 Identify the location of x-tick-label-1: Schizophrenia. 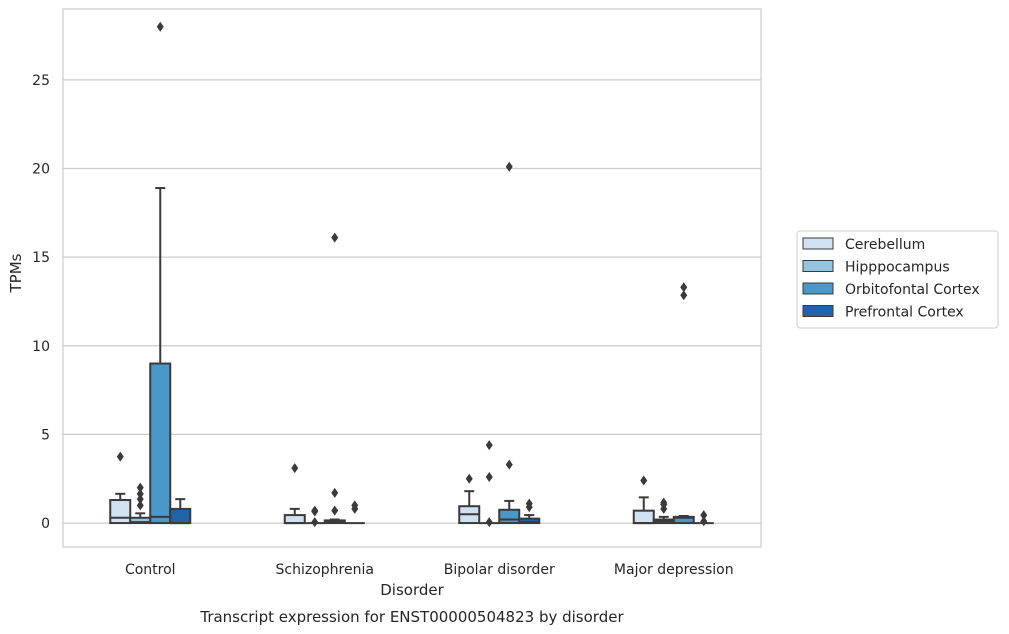
(325, 570).